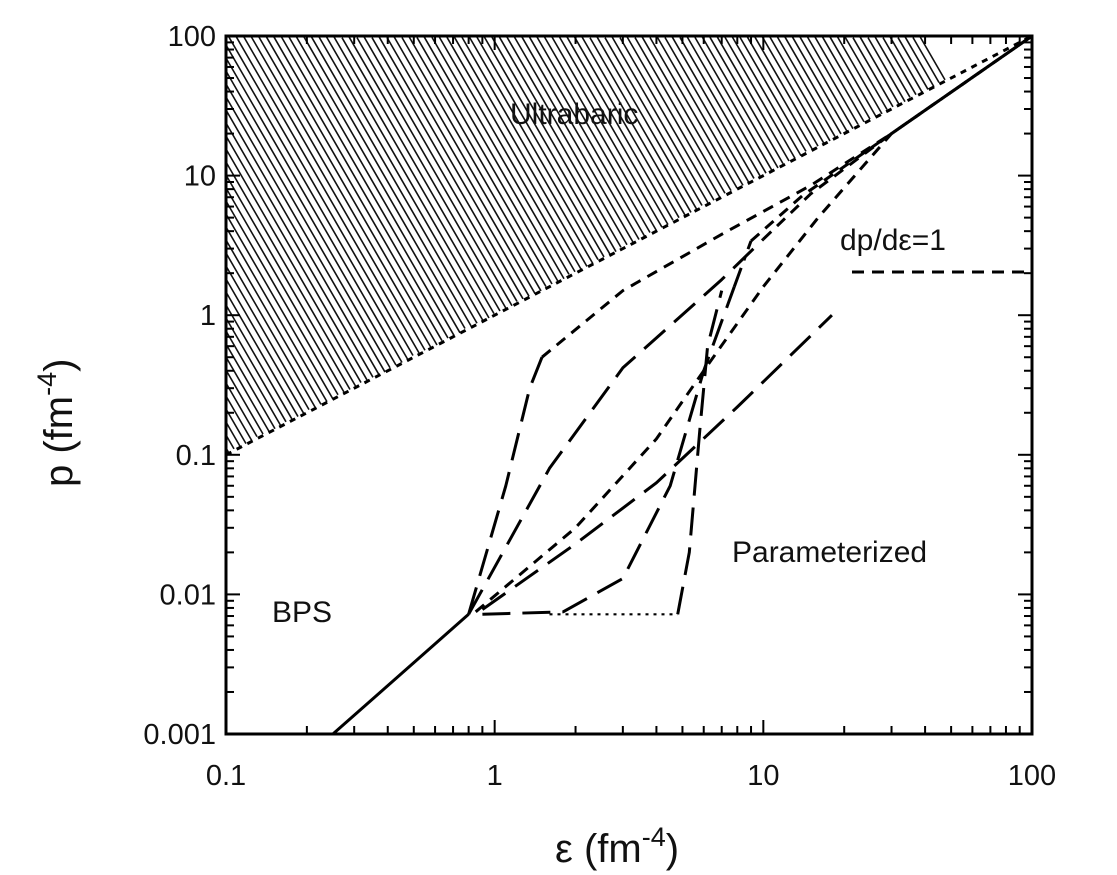  What do you see at coordinates (59, 441) in the screenshot?
I see `y-axis-label-main: p (fm` at bounding box center [59, 441].